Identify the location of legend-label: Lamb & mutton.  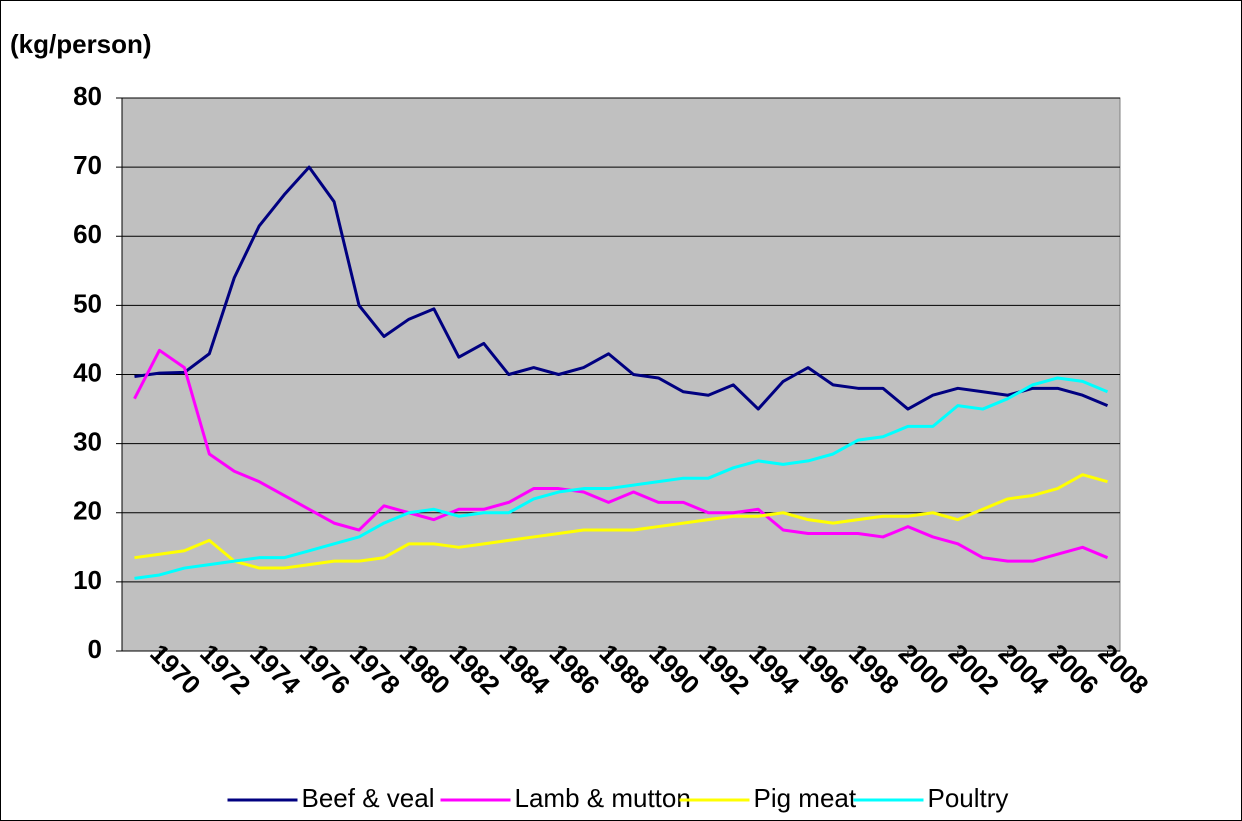
(603, 798).